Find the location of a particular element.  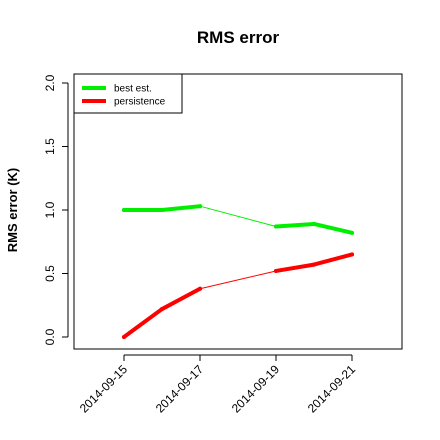

y-tick-label: 0.5 is located at coordinates (50, 273).